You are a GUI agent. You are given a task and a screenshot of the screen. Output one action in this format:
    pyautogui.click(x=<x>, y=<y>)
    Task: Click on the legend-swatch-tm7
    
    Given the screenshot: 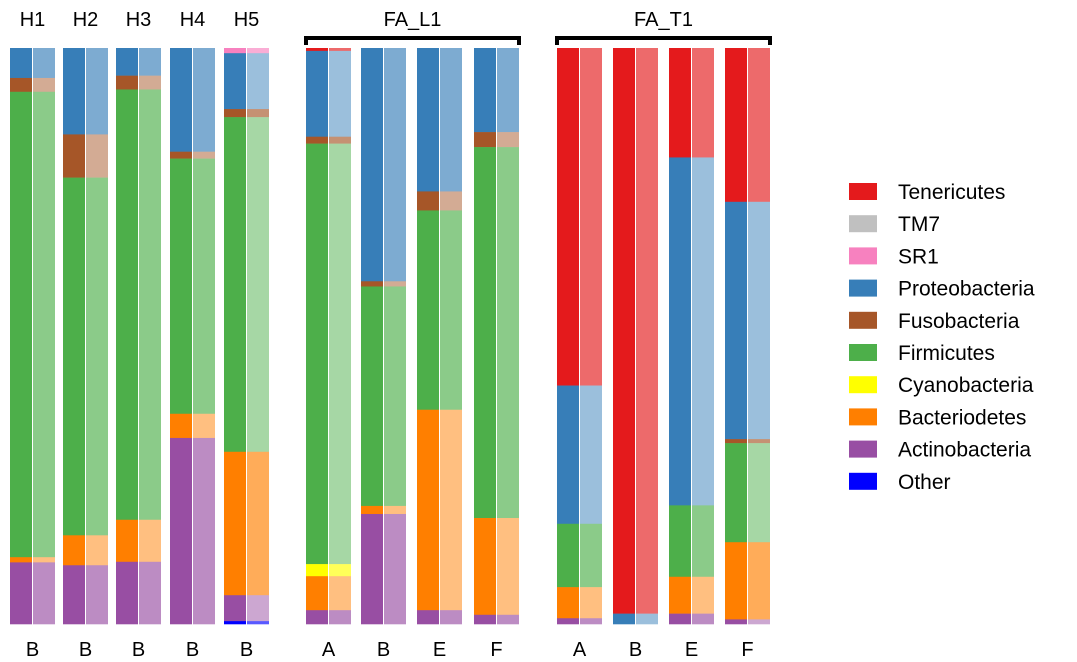 What is the action you would take?
    pyautogui.click(x=863, y=224)
    